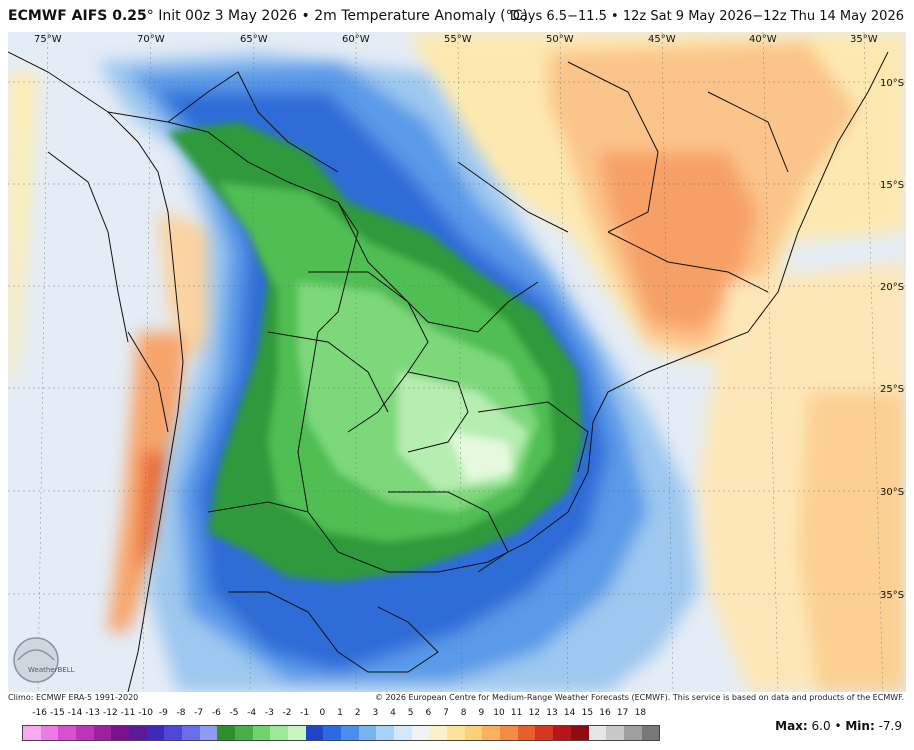 The image size is (914, 750). I want to click on legend-tick-label: 1, so click(340, 713).